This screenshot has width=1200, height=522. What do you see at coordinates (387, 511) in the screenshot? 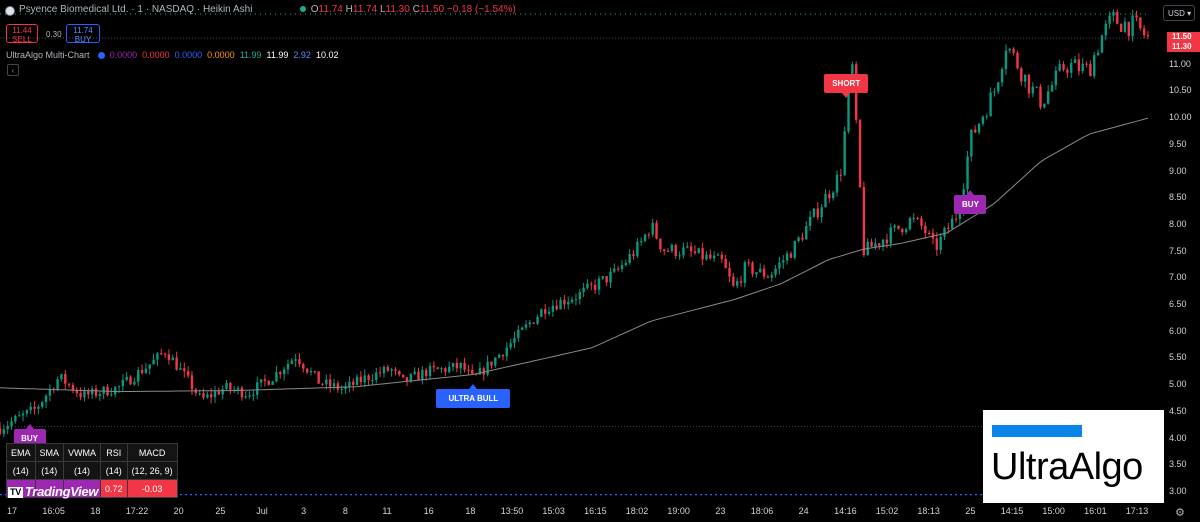
I see `time-tick-label: 11` at bounding box center [387, 511].